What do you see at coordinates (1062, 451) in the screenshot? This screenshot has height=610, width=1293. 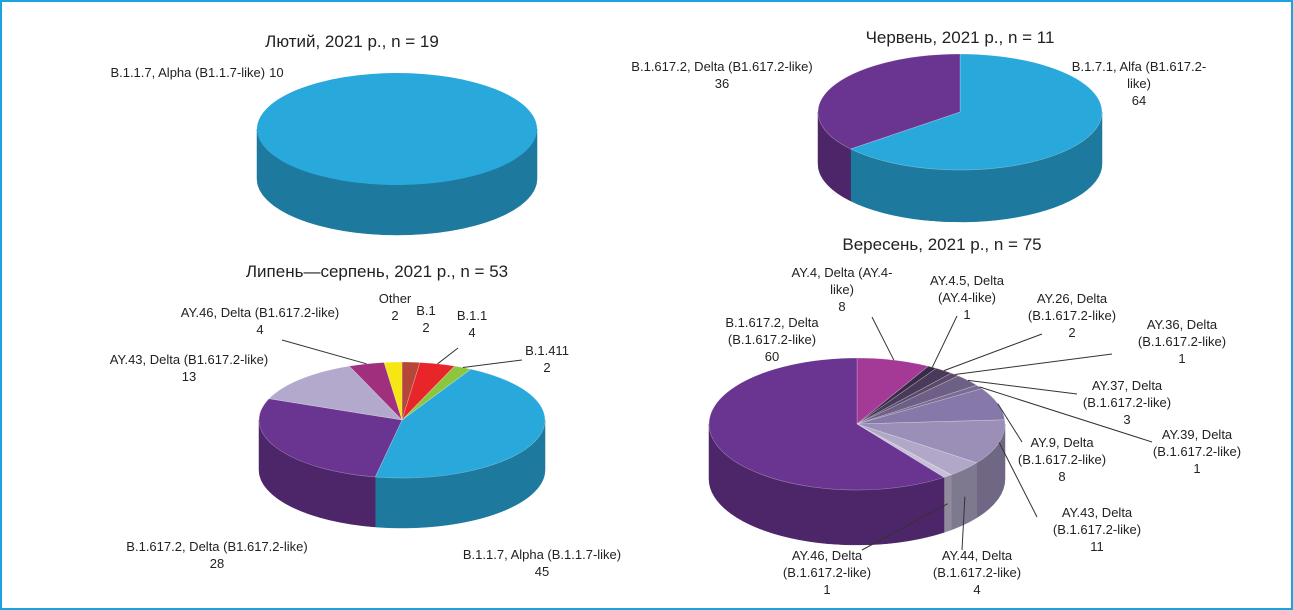 I see `category-label: AY.9, Delta (B.1.617.2-like)` at bounding box center [1062, 451].